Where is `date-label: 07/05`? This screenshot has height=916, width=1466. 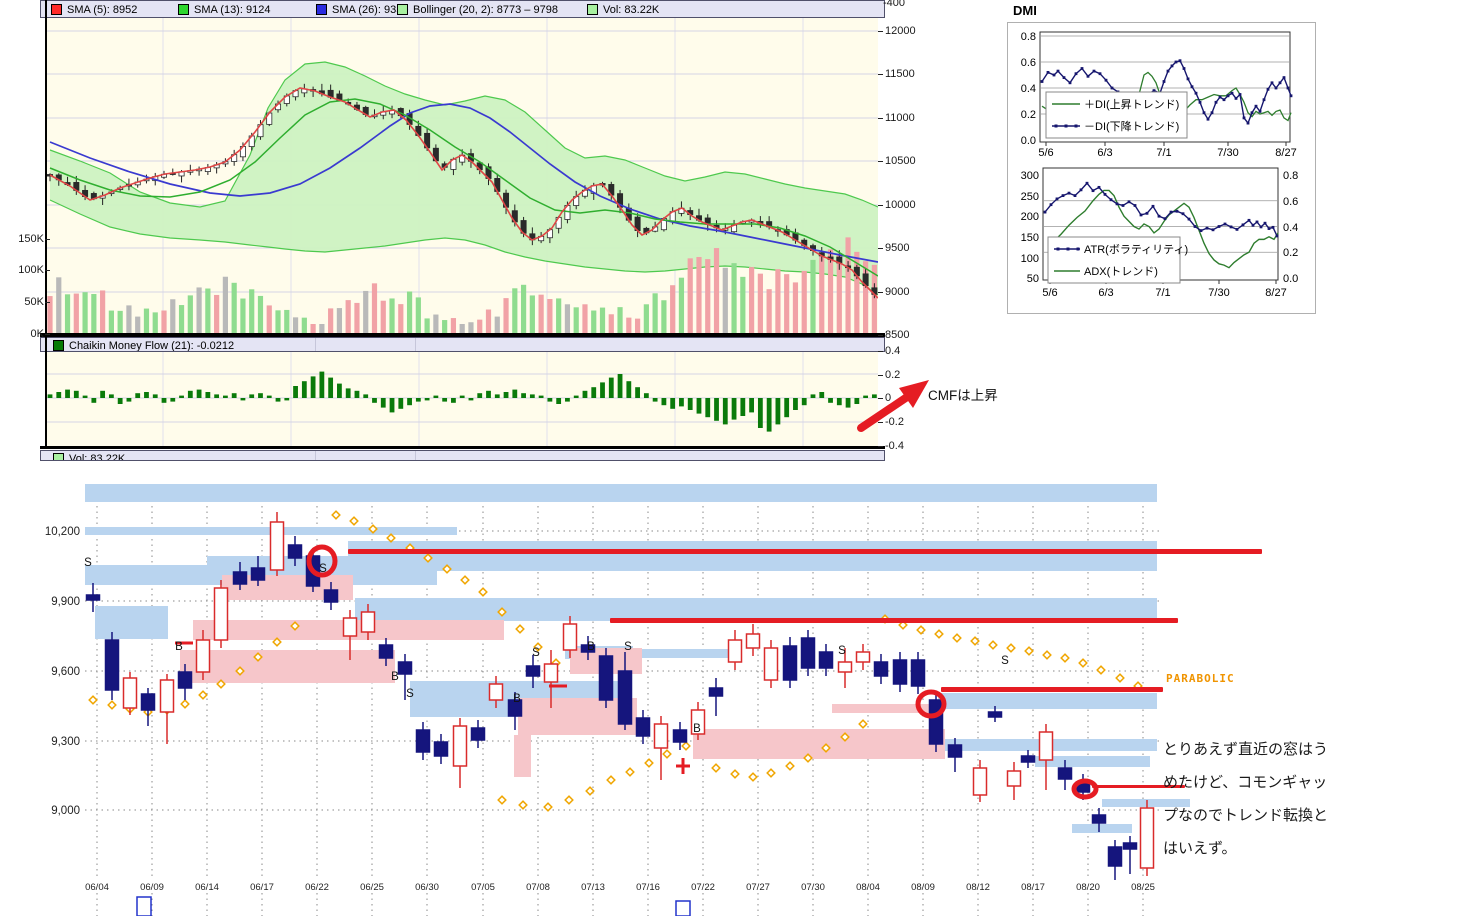
date-label: 07/05 is located at coordinates (483, 887).